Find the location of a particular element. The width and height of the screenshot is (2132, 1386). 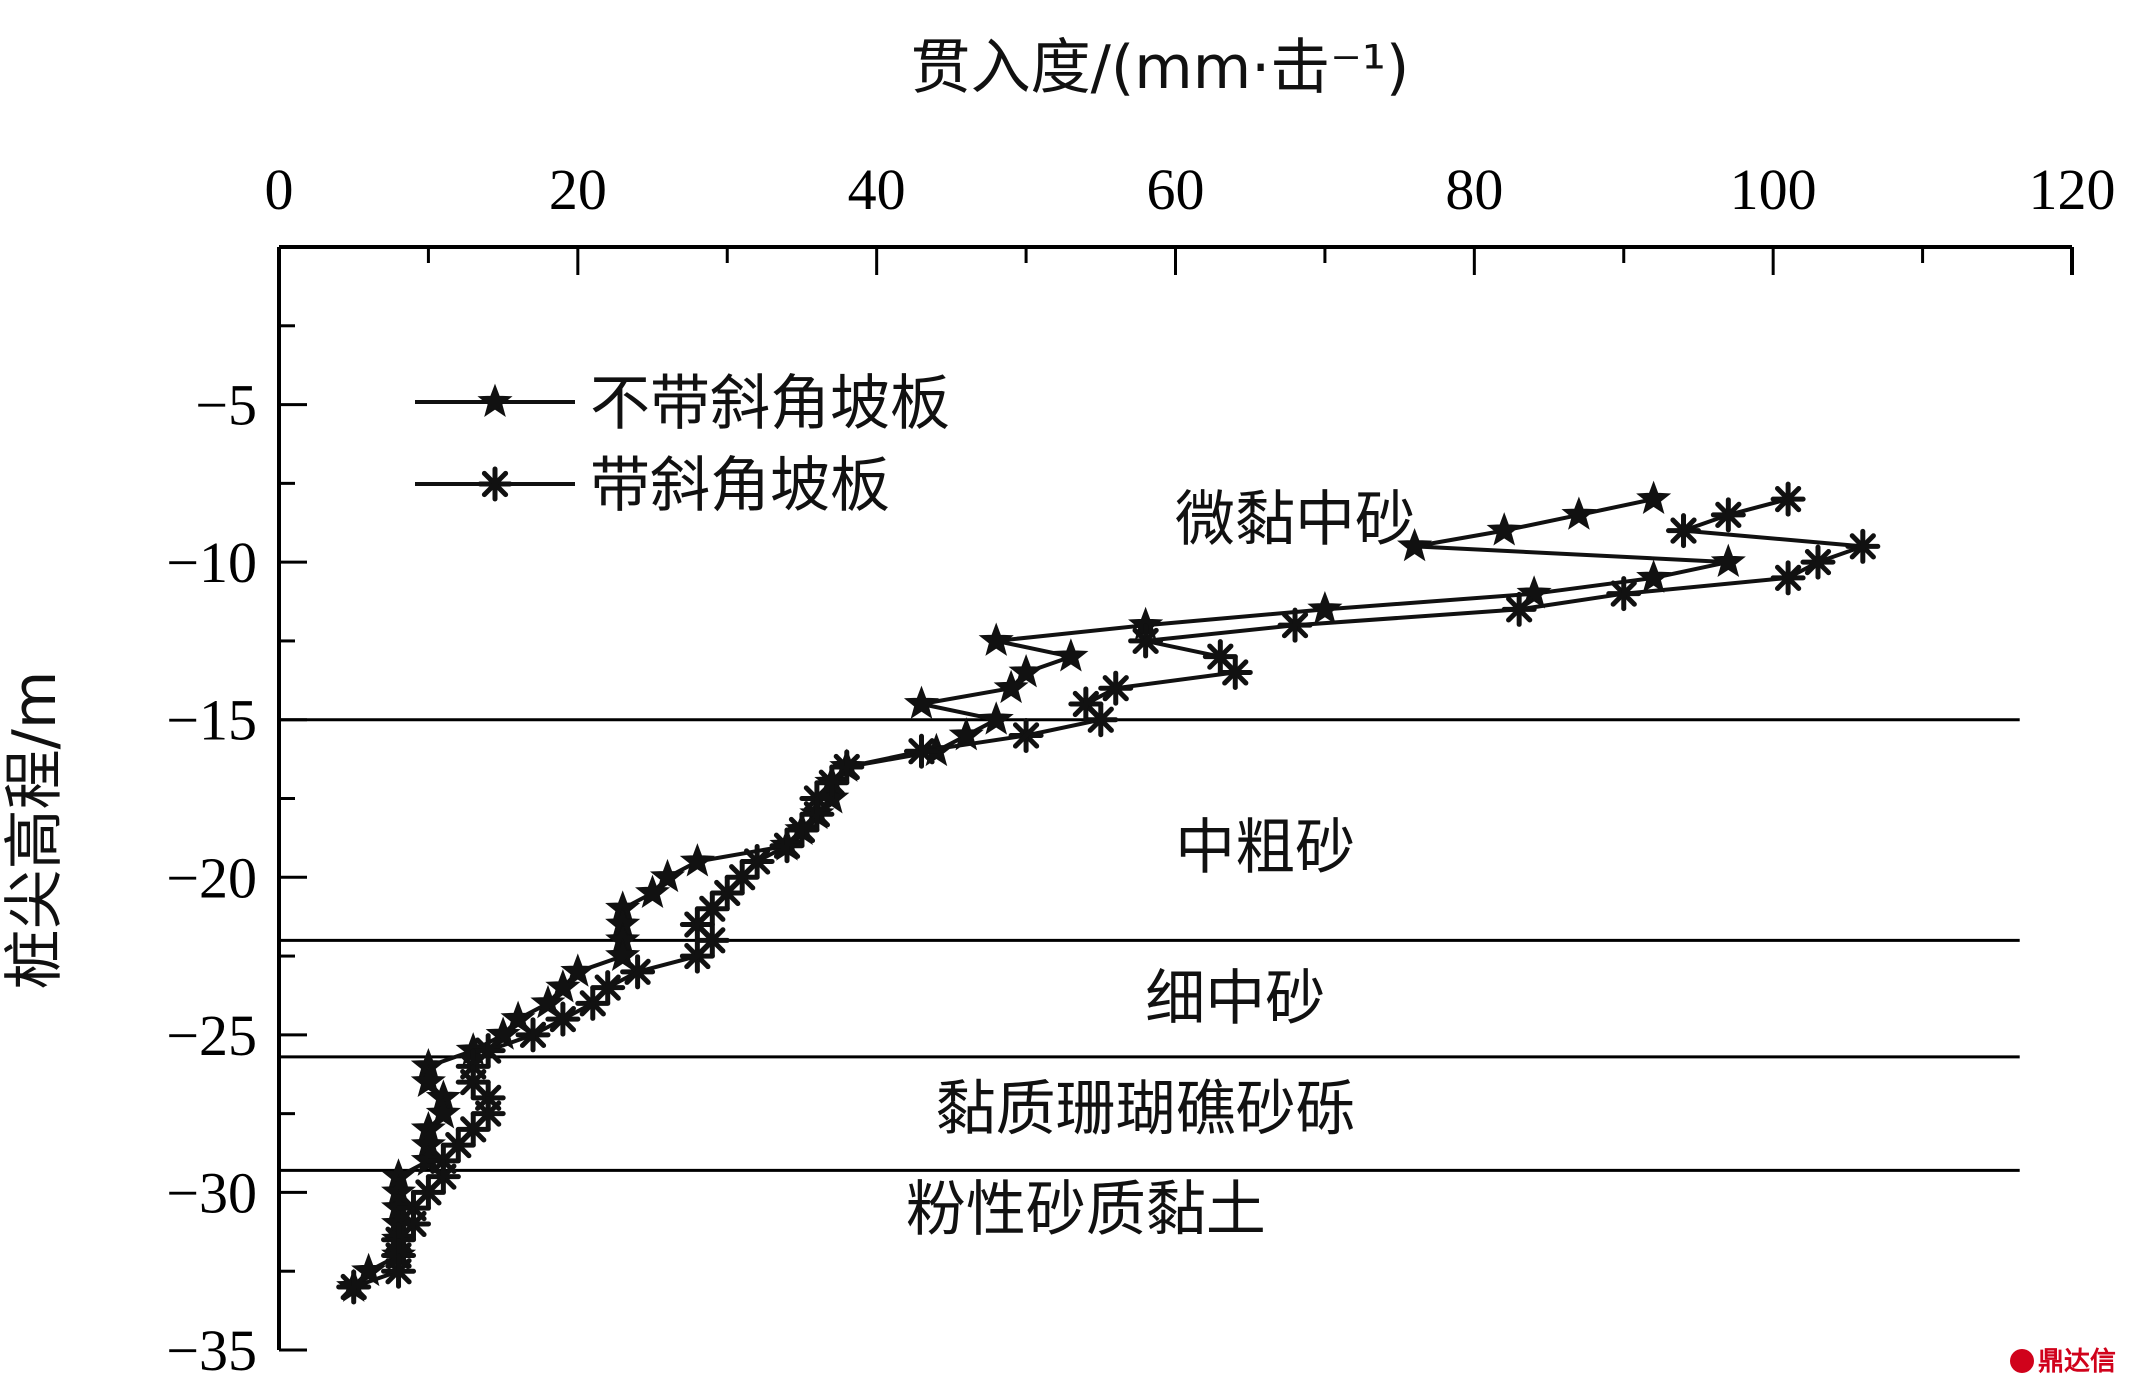

x-axis-ticks: 0 20 40 60 80 100 120 is located at coordinates (1190, 216).